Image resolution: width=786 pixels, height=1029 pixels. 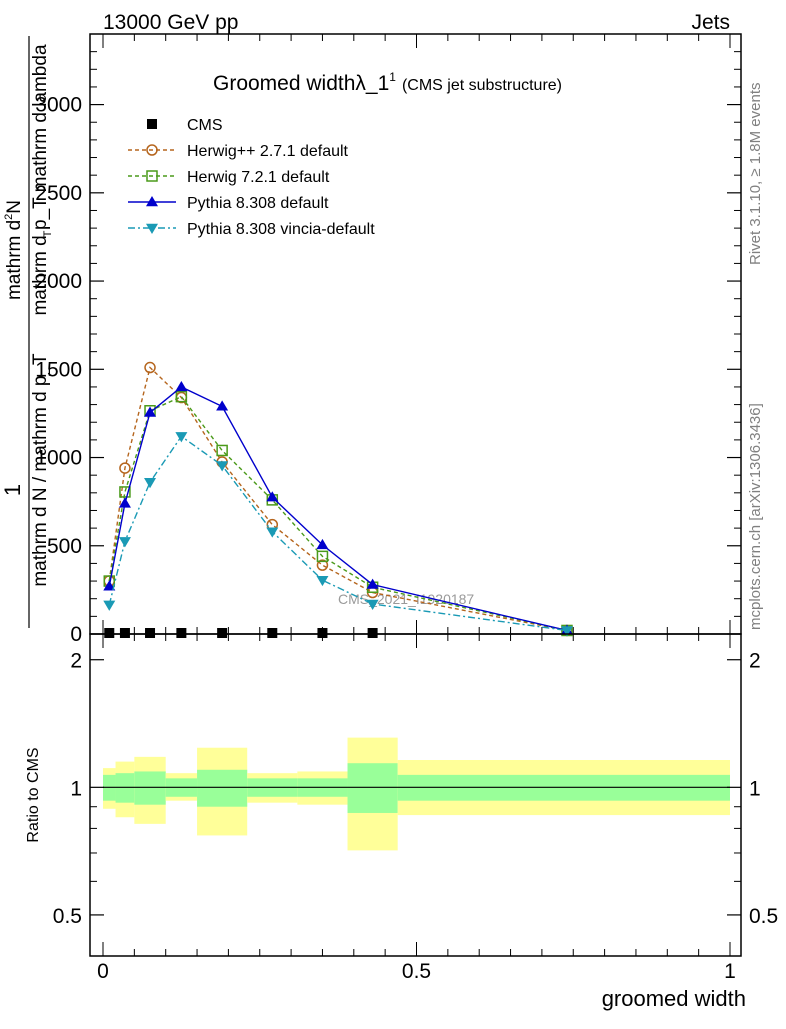 I want to click on legend-entry: Herwig++ 2.7.1 default, so click(x=238, y=151).